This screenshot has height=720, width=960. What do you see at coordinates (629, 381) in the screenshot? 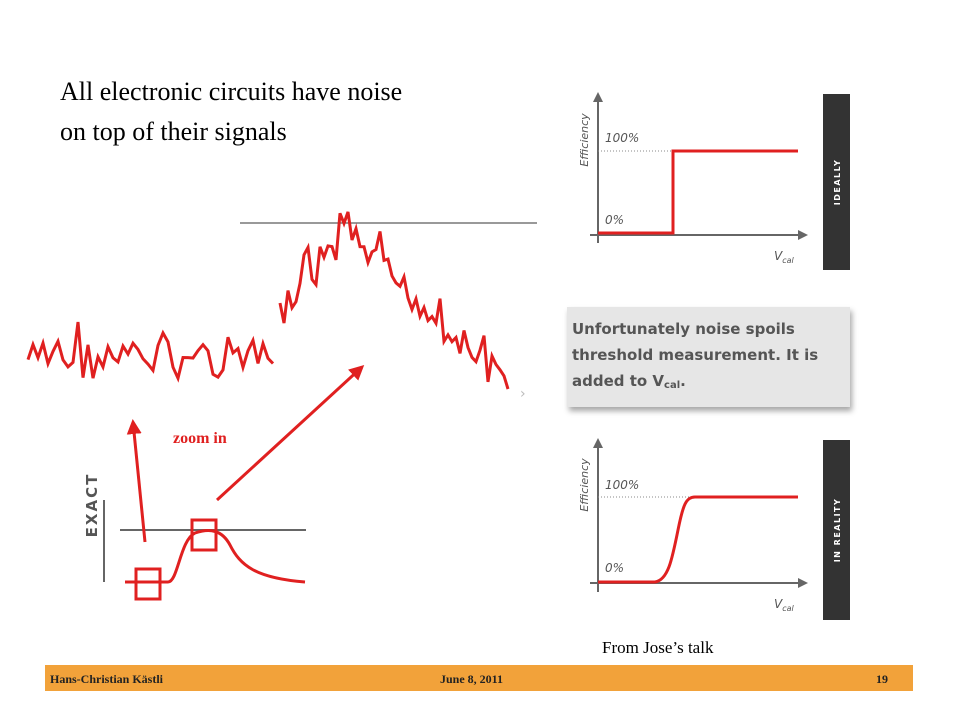
I see `callout-line: added to Vcal.` at bounding box center [629, 381].